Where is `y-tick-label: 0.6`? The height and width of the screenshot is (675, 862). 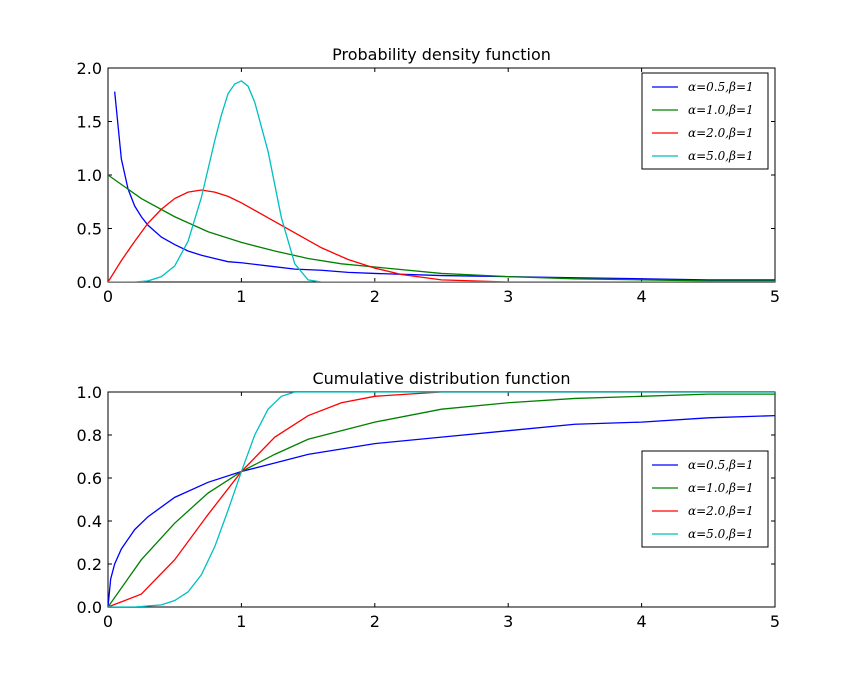
y-tick-label: 0.6 is located at coordinates (89, 478).